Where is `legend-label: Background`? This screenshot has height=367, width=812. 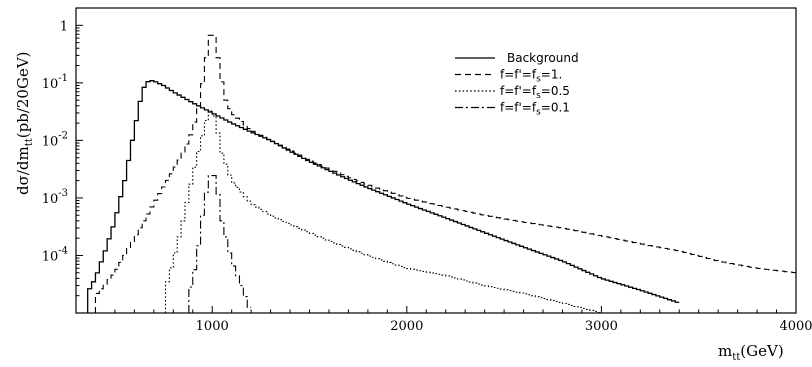
legend-label: Background is located at coordinates (543, 58).